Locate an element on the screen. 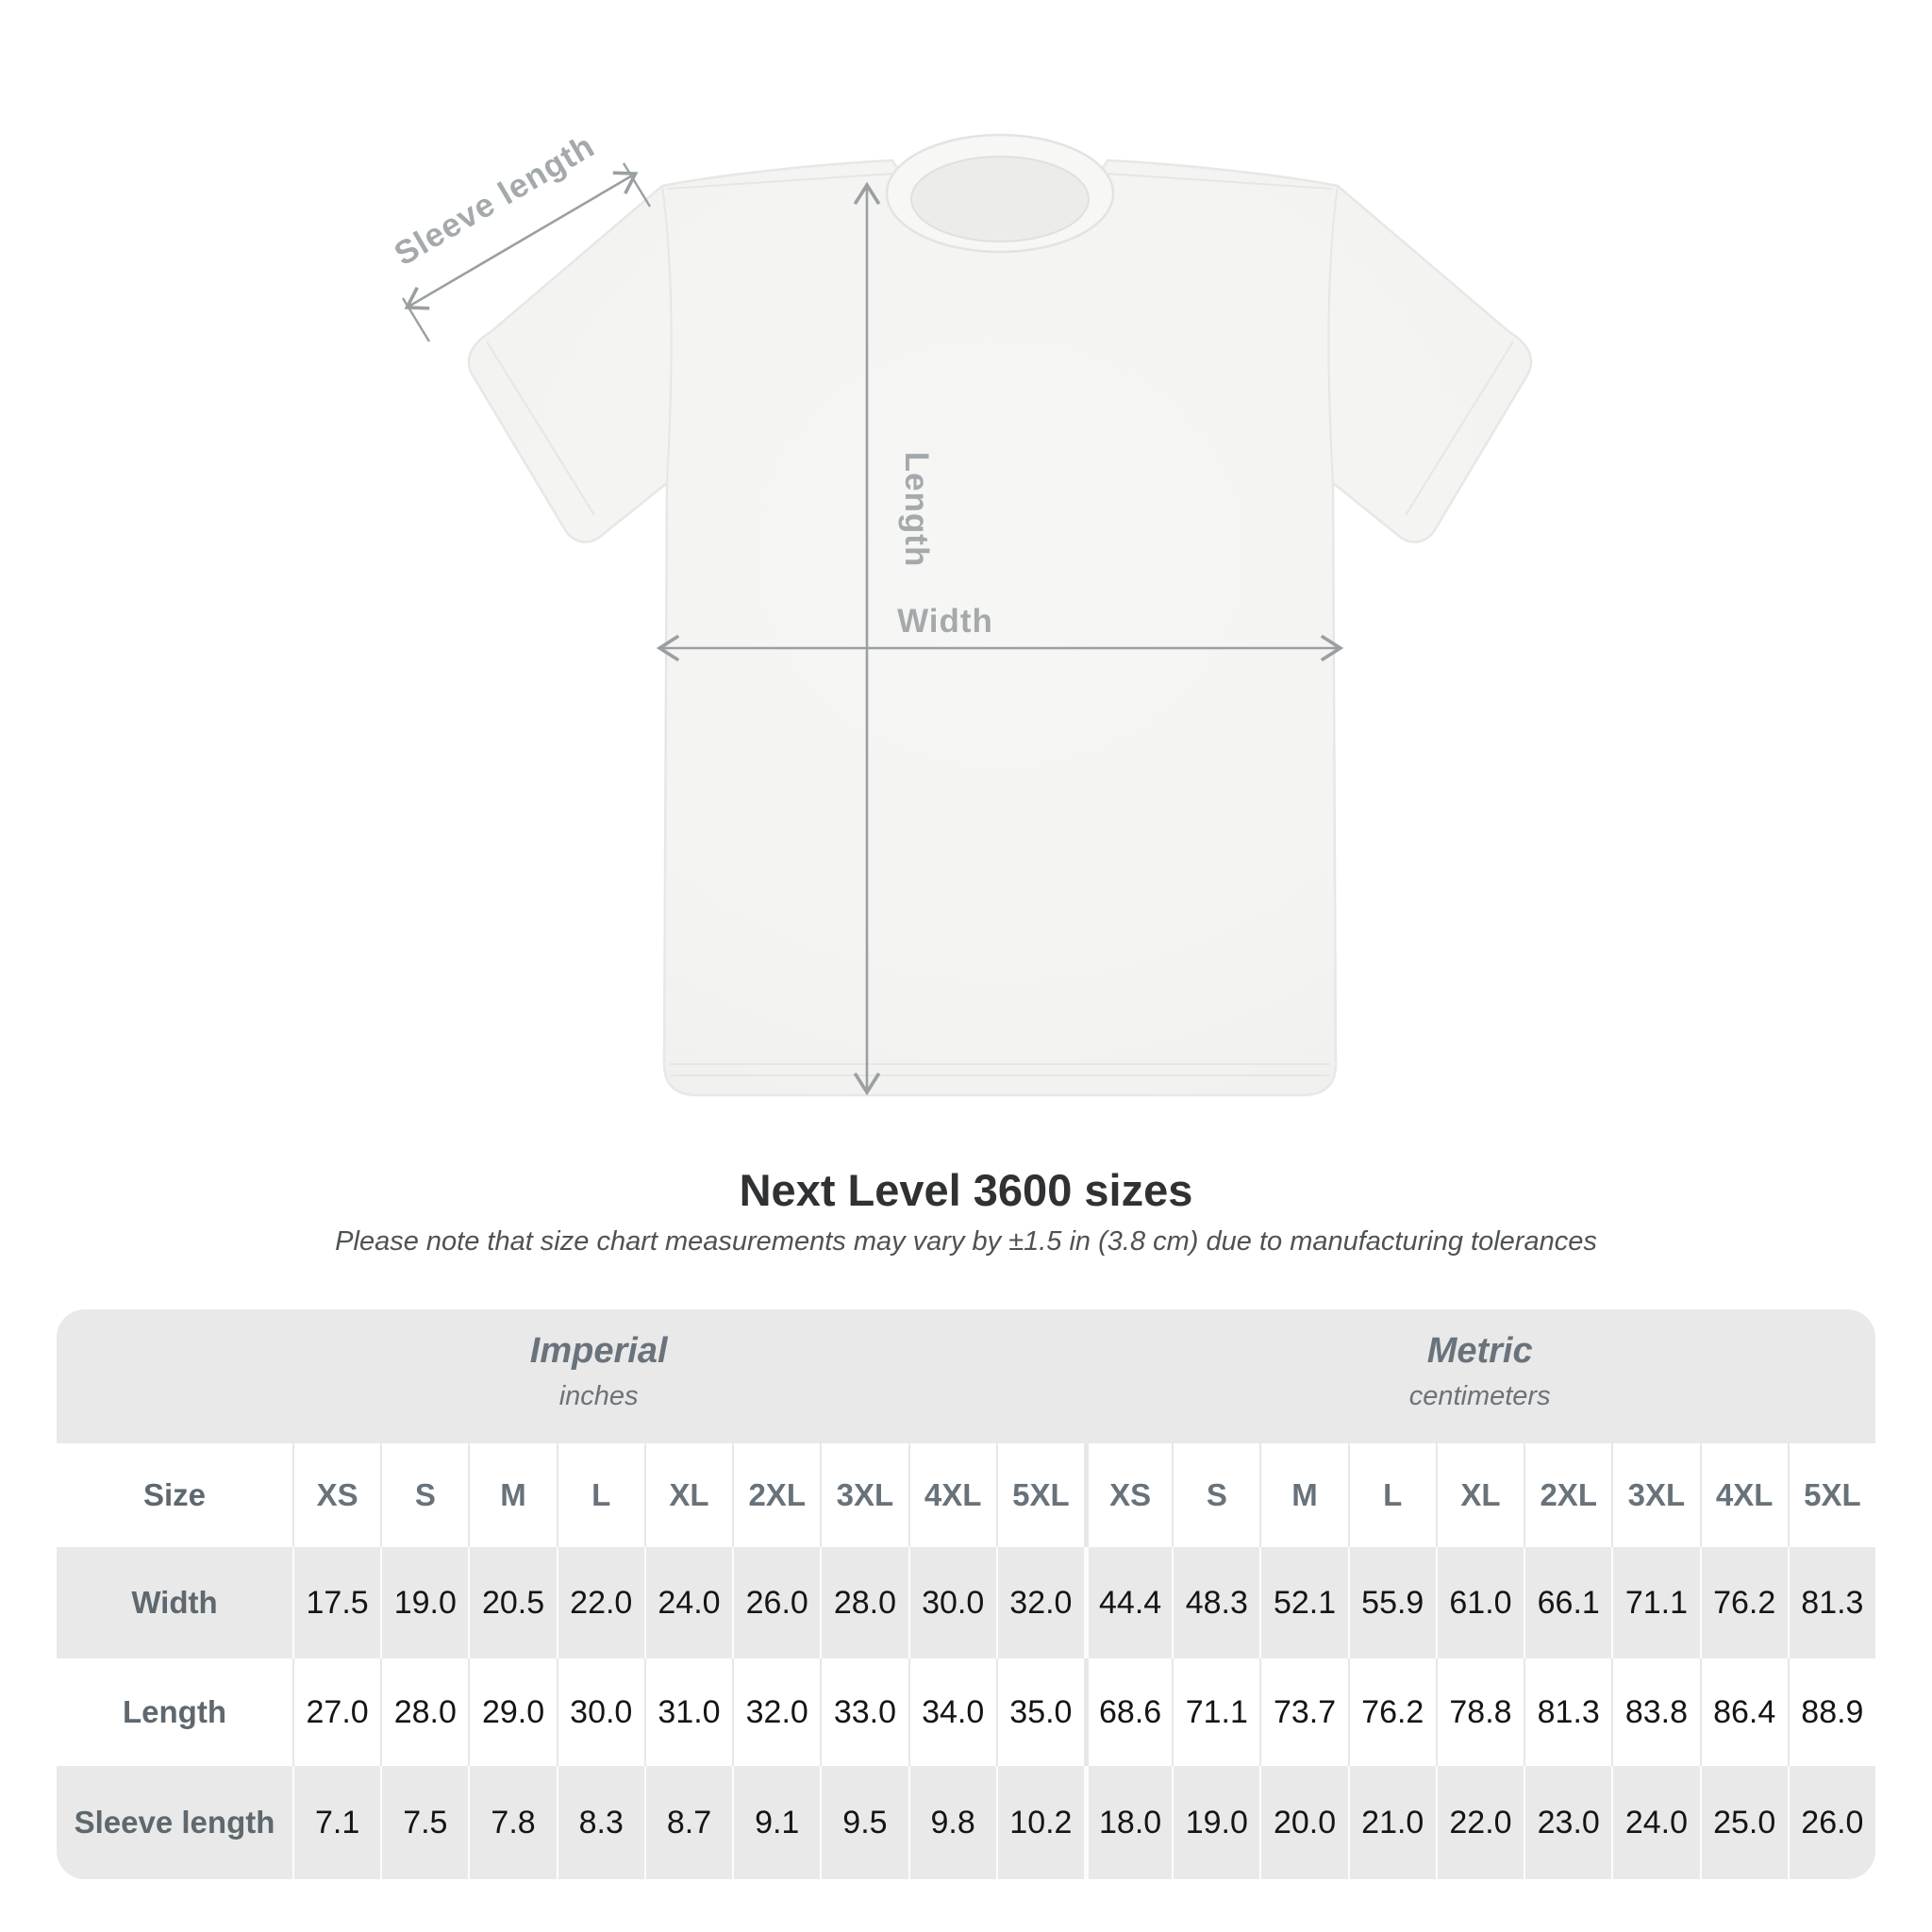 The height and width of the screenshot is (1932, 1932). size-col-header-imperial: 5XL is located at coordinates (1039, 1495).